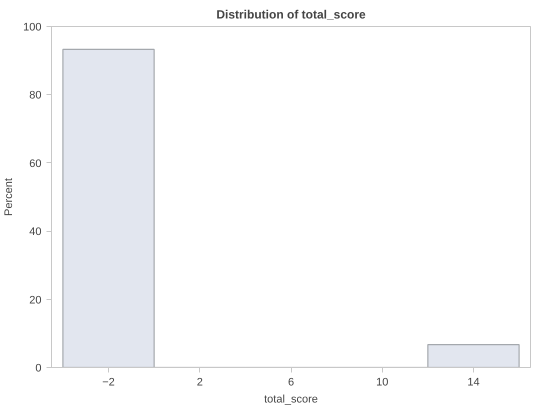  I want to click on x-tick-label: 6, so click(291, 382).